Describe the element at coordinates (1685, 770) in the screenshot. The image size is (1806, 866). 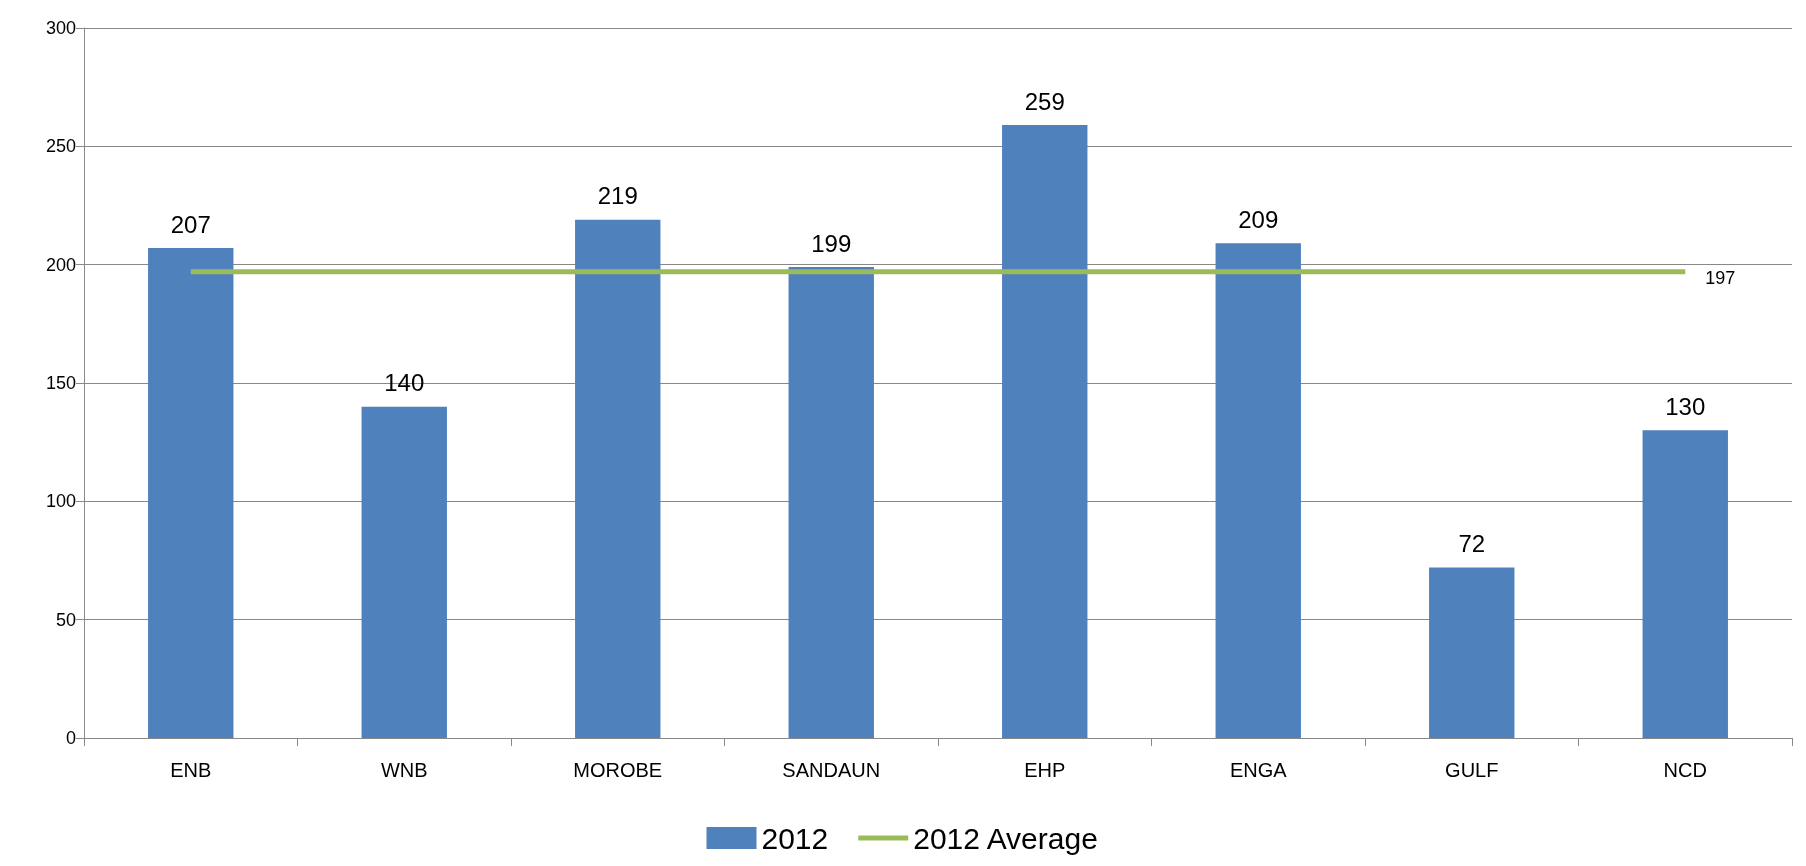
I see `x-tick-label: NCD` at that location.